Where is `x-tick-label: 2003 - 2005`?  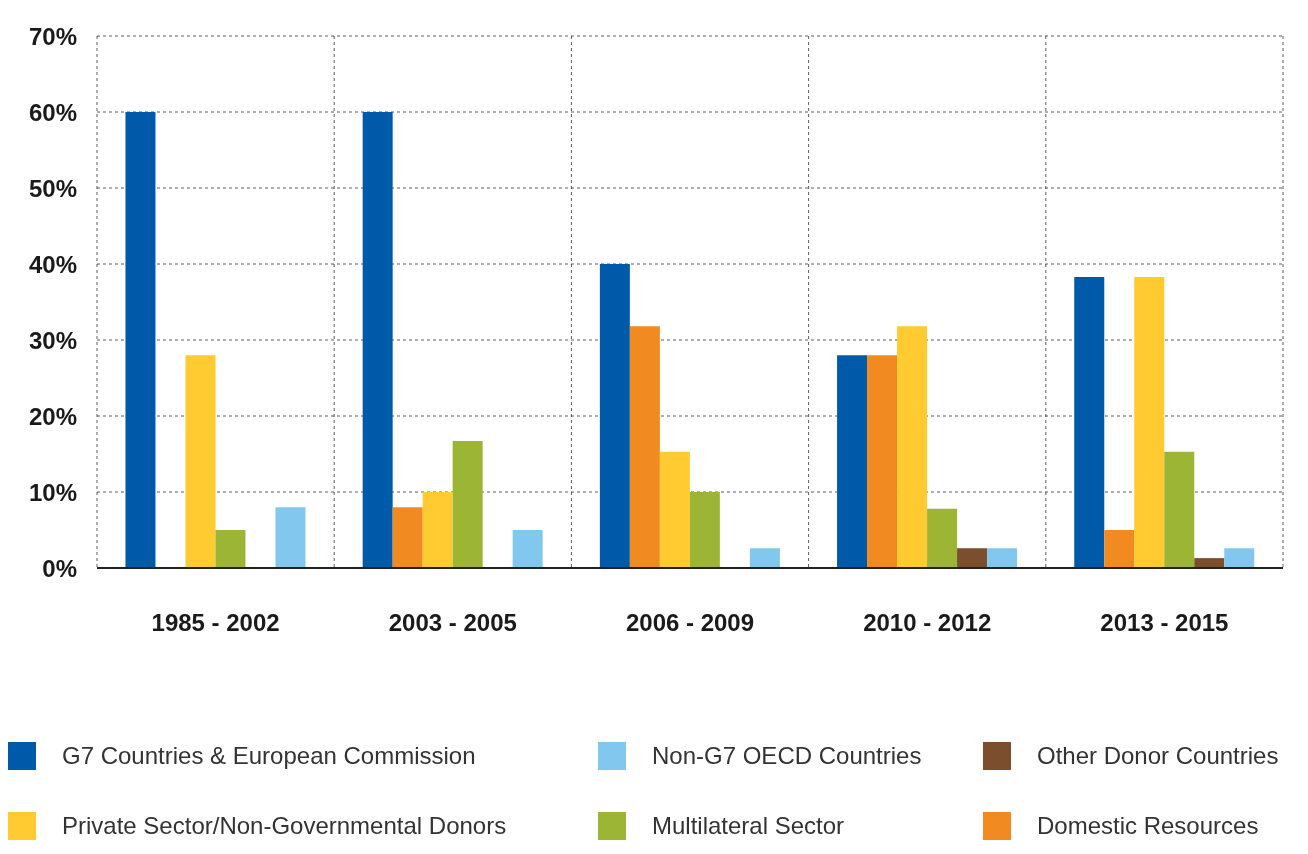
x-tick-label: 2003 - 2005 is located at coordinates (452, 623).